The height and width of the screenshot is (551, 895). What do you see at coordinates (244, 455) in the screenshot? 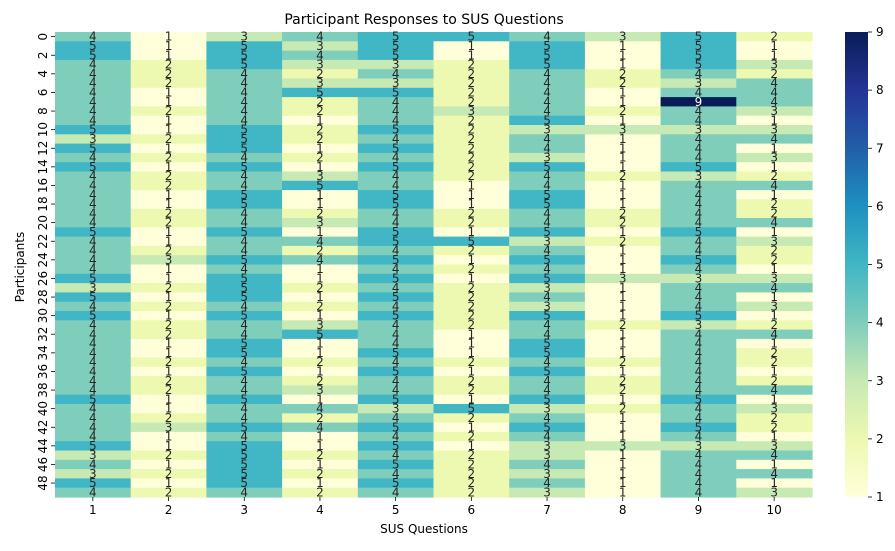
I see `cell-label-r45-c2: 5` at bounding box center [244, 455].